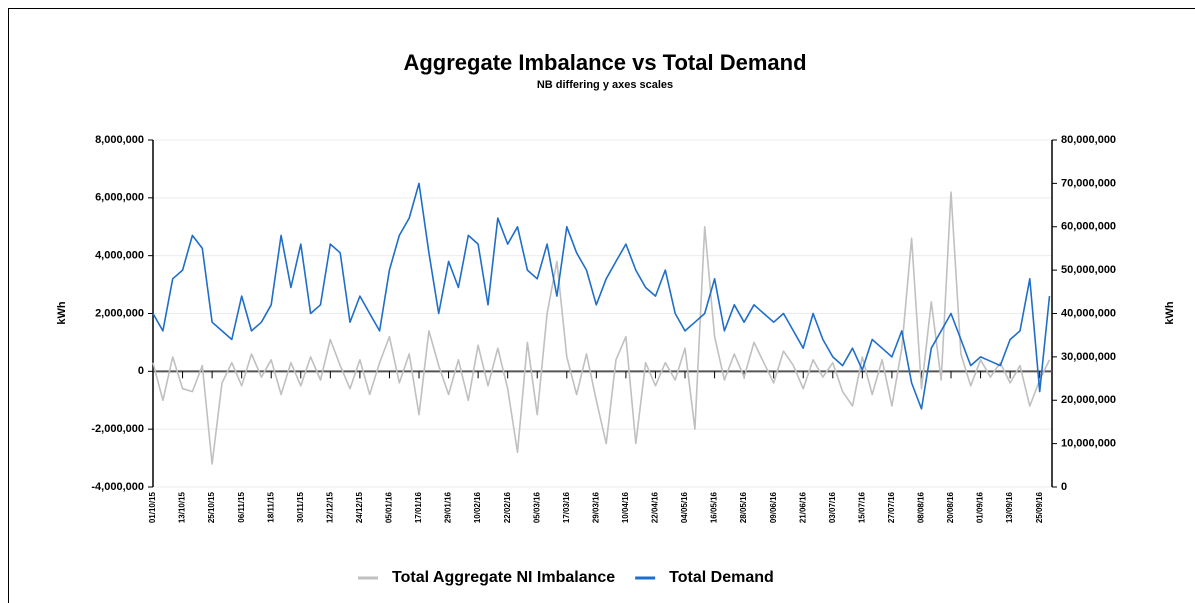 The width and height of the screenshot is (1195, 603). What do you see at coordinates (152, 507) in the screenshot?
I see `x-tick-label: 01/10/15` at bounding box center [152, 507].